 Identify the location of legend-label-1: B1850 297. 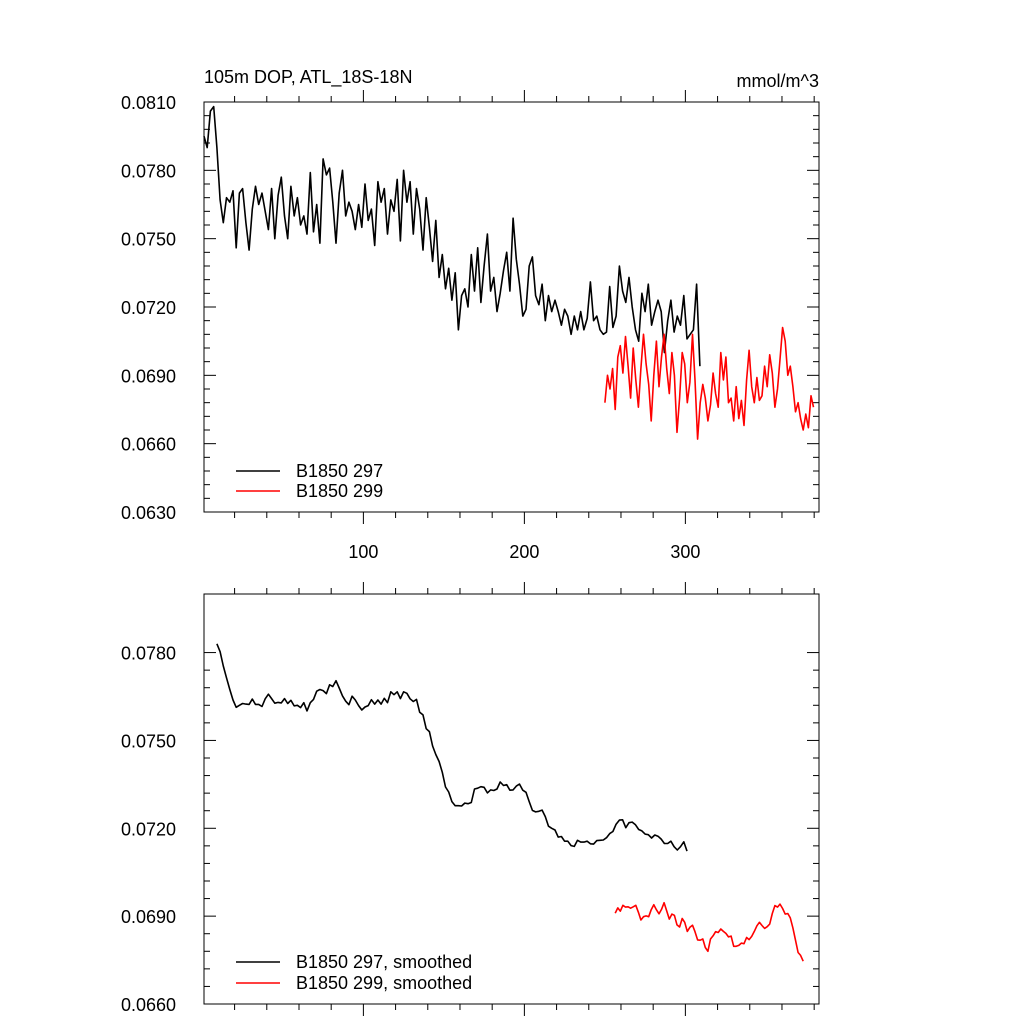
(339, 471).